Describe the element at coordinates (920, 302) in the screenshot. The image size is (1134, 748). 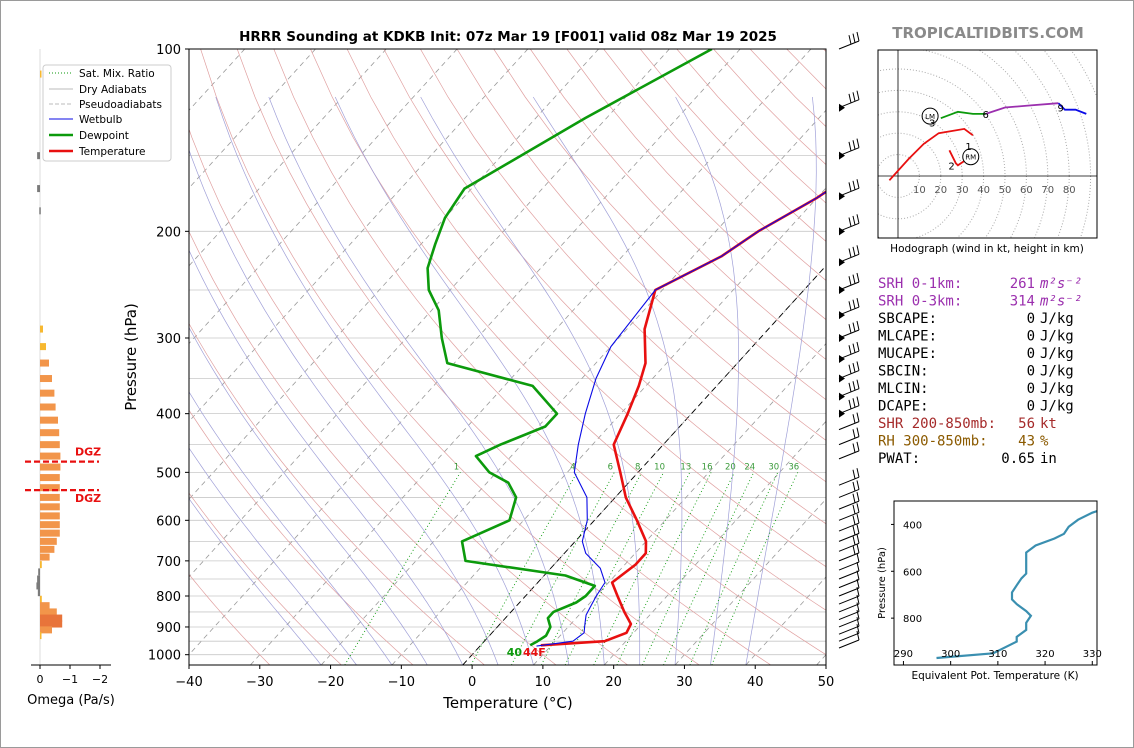
I see `index-label: SRH 0-3km:` at that location.